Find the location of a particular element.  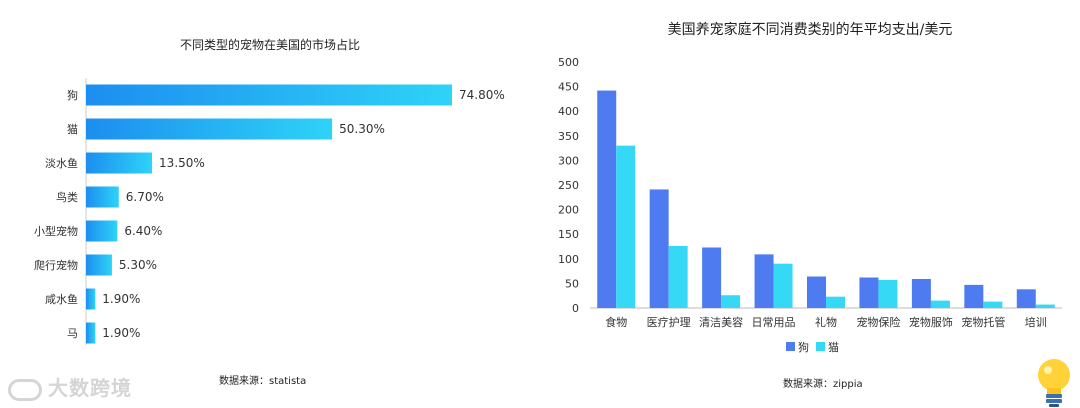

right-chart-title: 美国养宠家庭不同消费类别的年平均支出/美元 is located at coordinates (810, 30).